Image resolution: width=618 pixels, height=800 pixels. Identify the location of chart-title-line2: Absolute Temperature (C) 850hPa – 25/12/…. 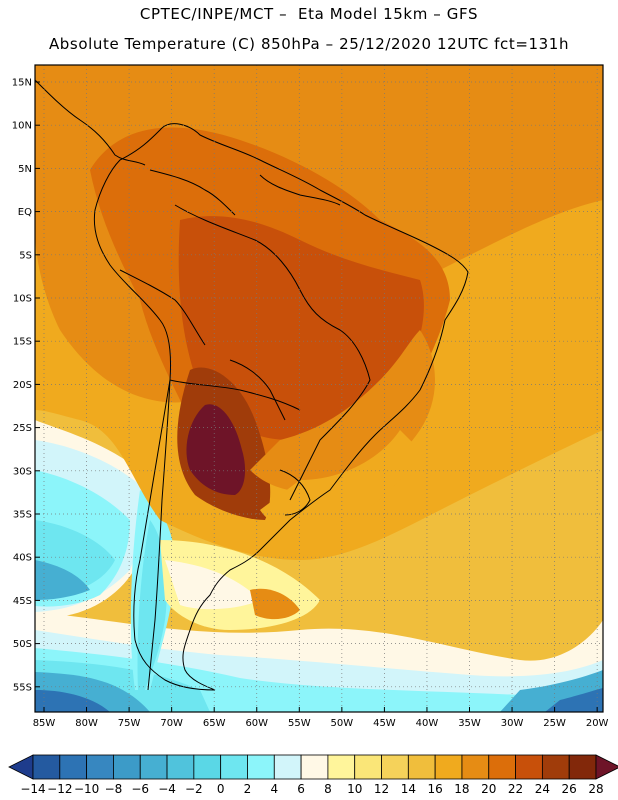
(309, 44).